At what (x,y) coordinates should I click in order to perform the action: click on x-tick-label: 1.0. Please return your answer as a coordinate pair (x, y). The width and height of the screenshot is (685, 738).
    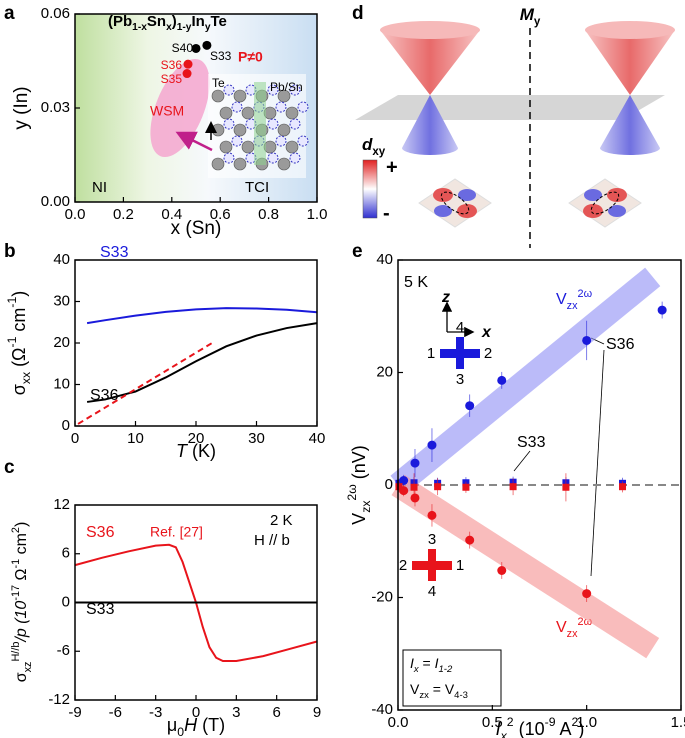
    Looking at the image, I should click on (317, 214).